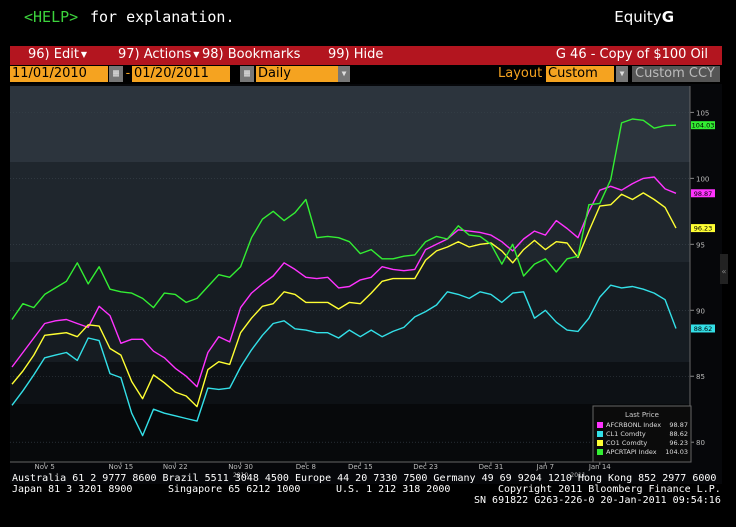 The image size is (736, 527). Describe the element at coordinates (700, 443) in the screenshot. I see `ytick-label: 80` at that location.